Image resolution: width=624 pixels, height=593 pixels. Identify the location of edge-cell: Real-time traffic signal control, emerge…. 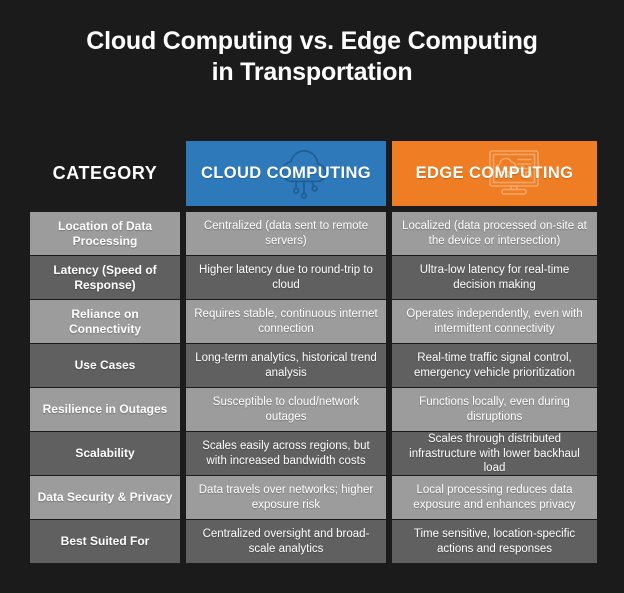
(494, 365).